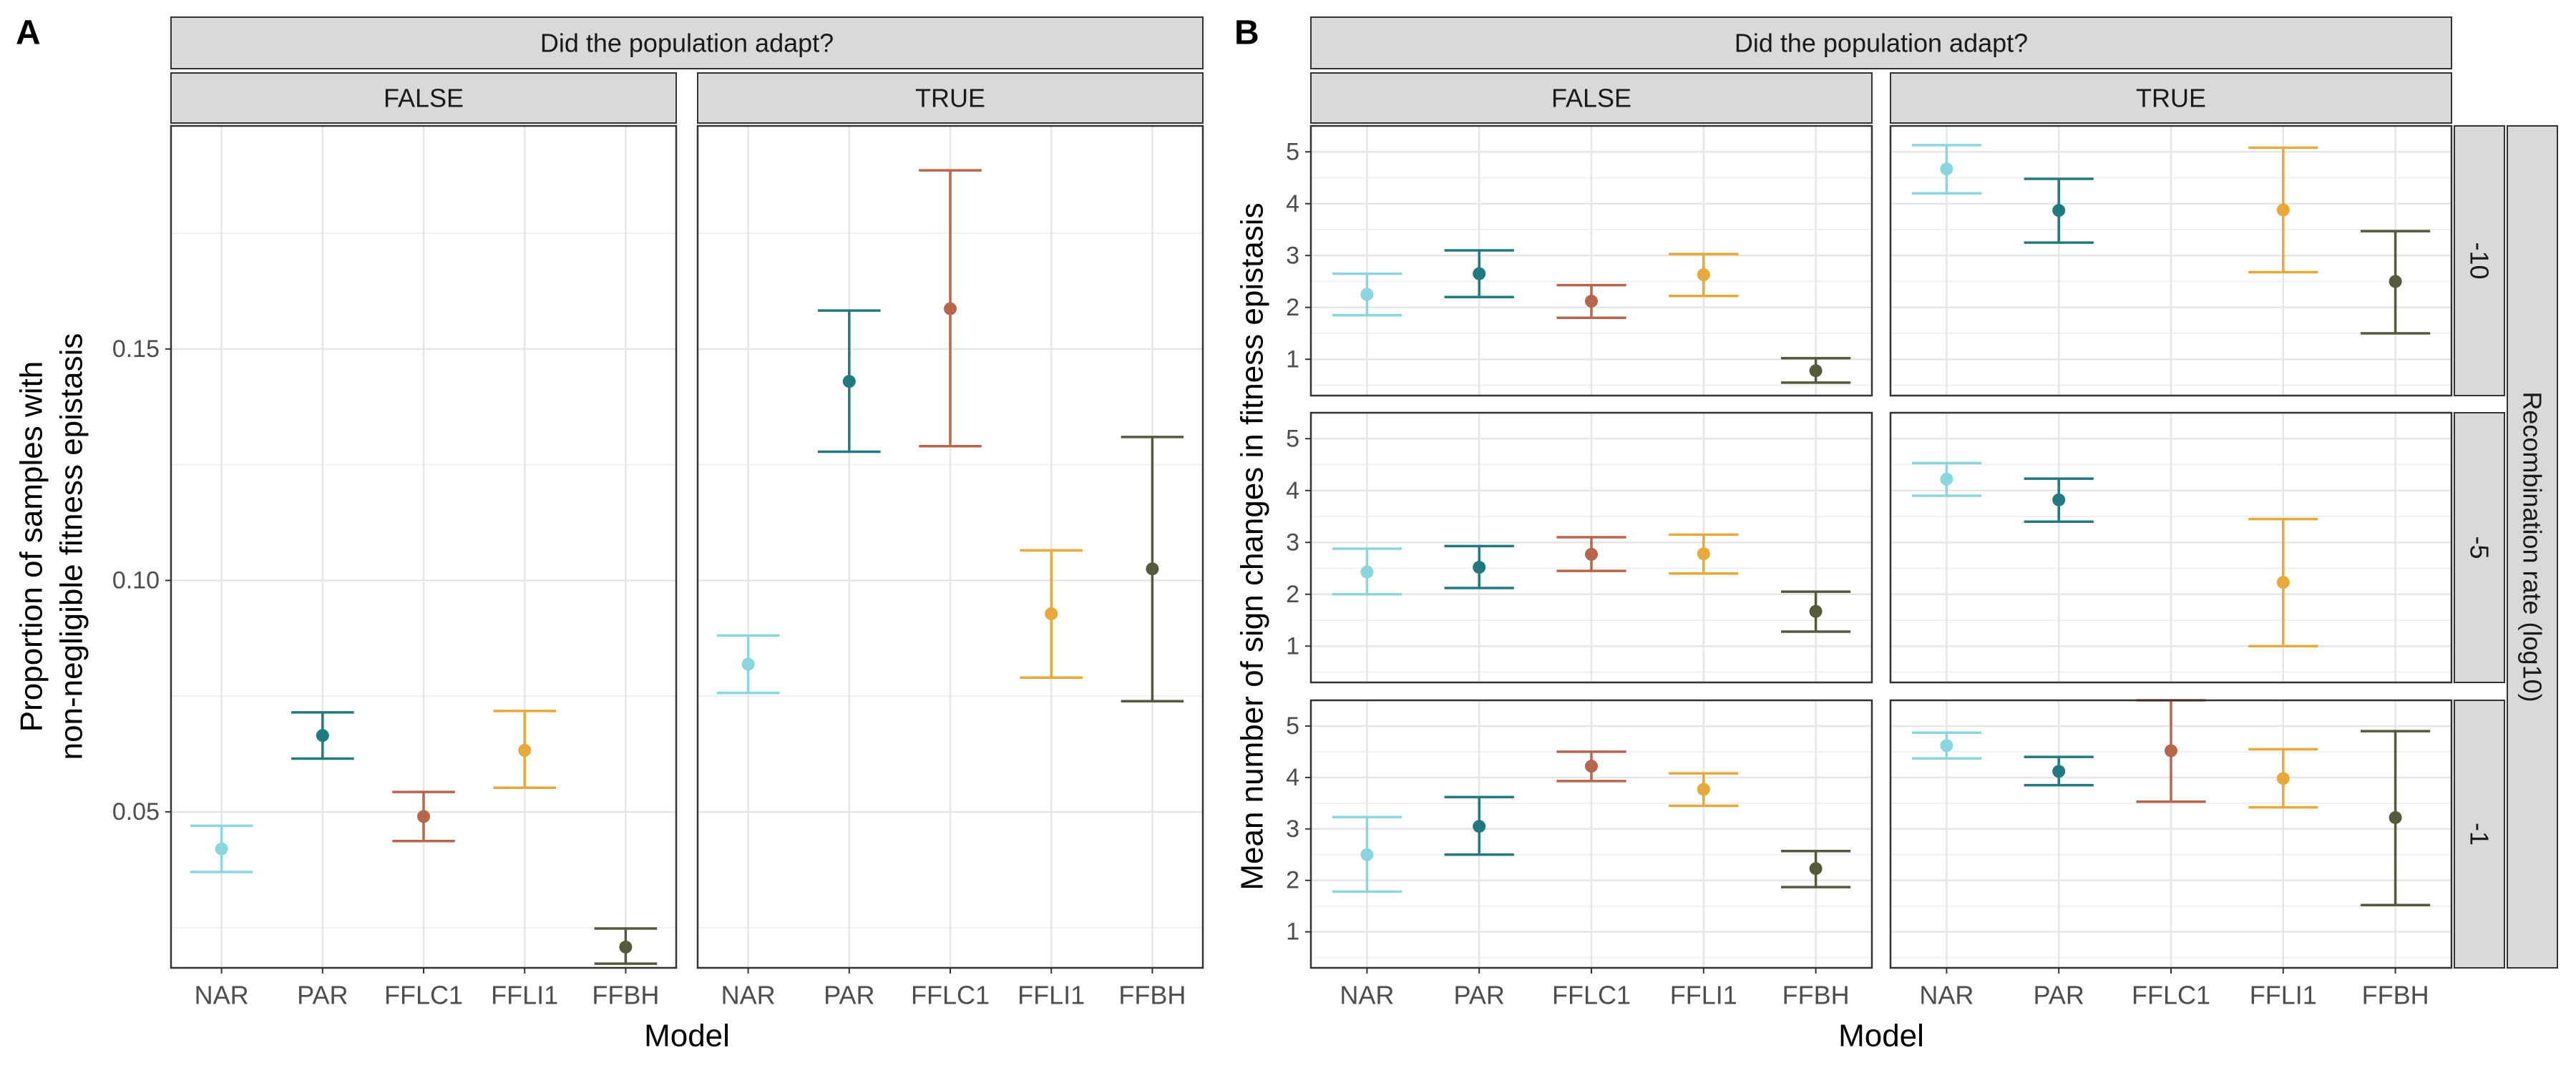 Image resolution: width=2576 pixels, height=1073 pixels. I want to click on point-panelB-row-1-TRUE-FFLI1, so click(2283, 779).